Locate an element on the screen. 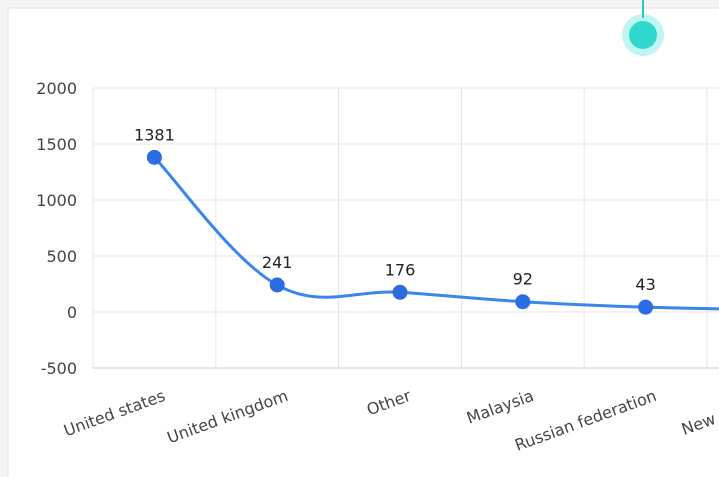  y-tick-label: 0 is located at coordinates (72, 312).